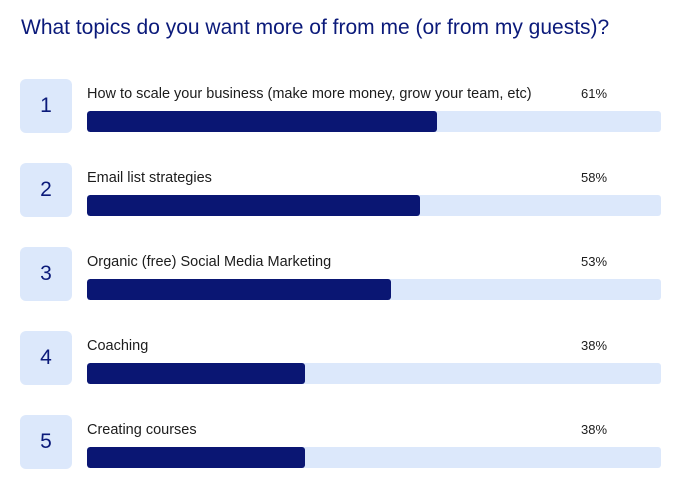 The height and width of the screenshot is (492, 675). I want to click on category-label: Coaching, so click(118, 346).